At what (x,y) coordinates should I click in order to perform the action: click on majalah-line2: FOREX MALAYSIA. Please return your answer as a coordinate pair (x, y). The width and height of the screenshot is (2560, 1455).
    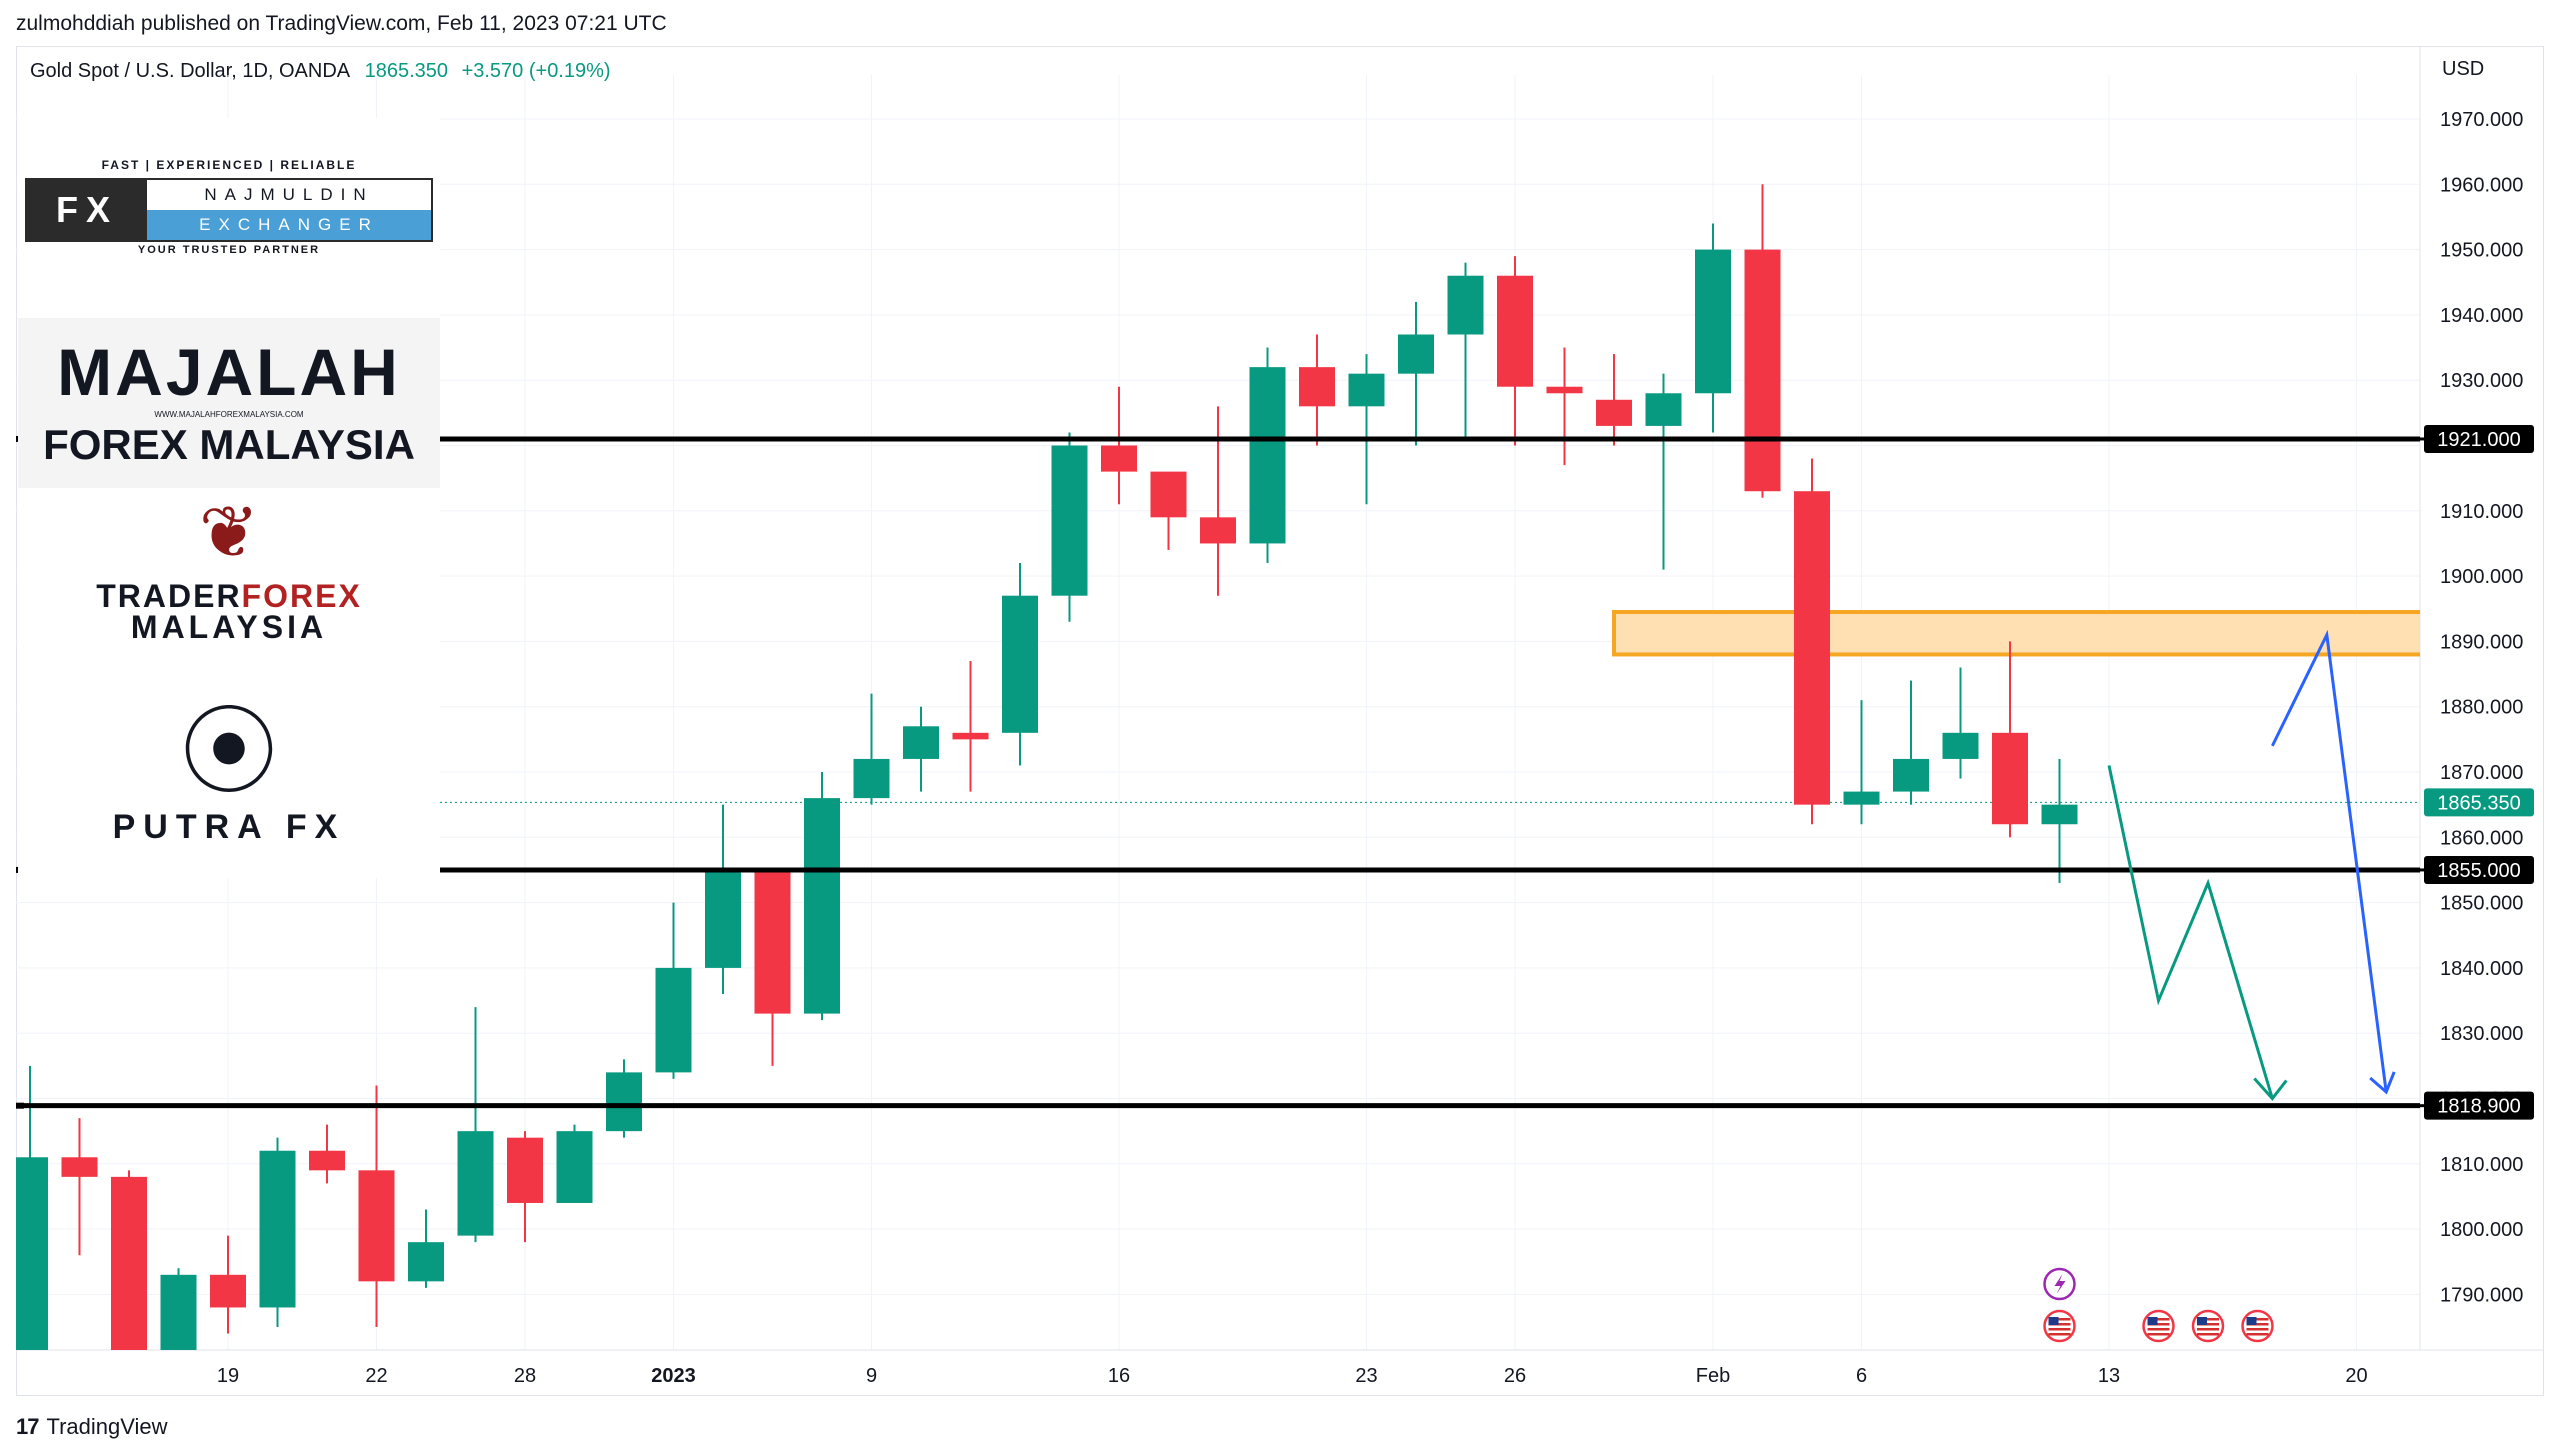
    Looking at the image, I should click on (229, 444).